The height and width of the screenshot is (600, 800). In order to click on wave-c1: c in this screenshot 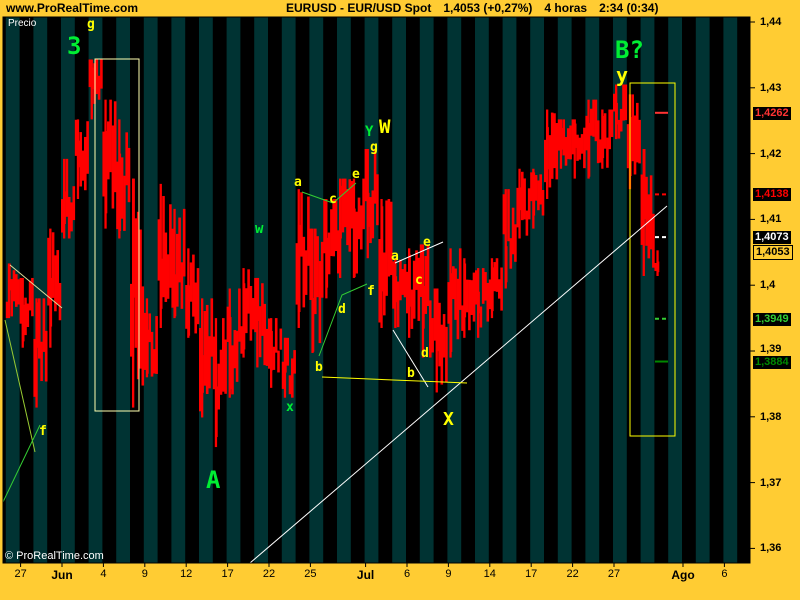, I will do `click(333, 199)`.